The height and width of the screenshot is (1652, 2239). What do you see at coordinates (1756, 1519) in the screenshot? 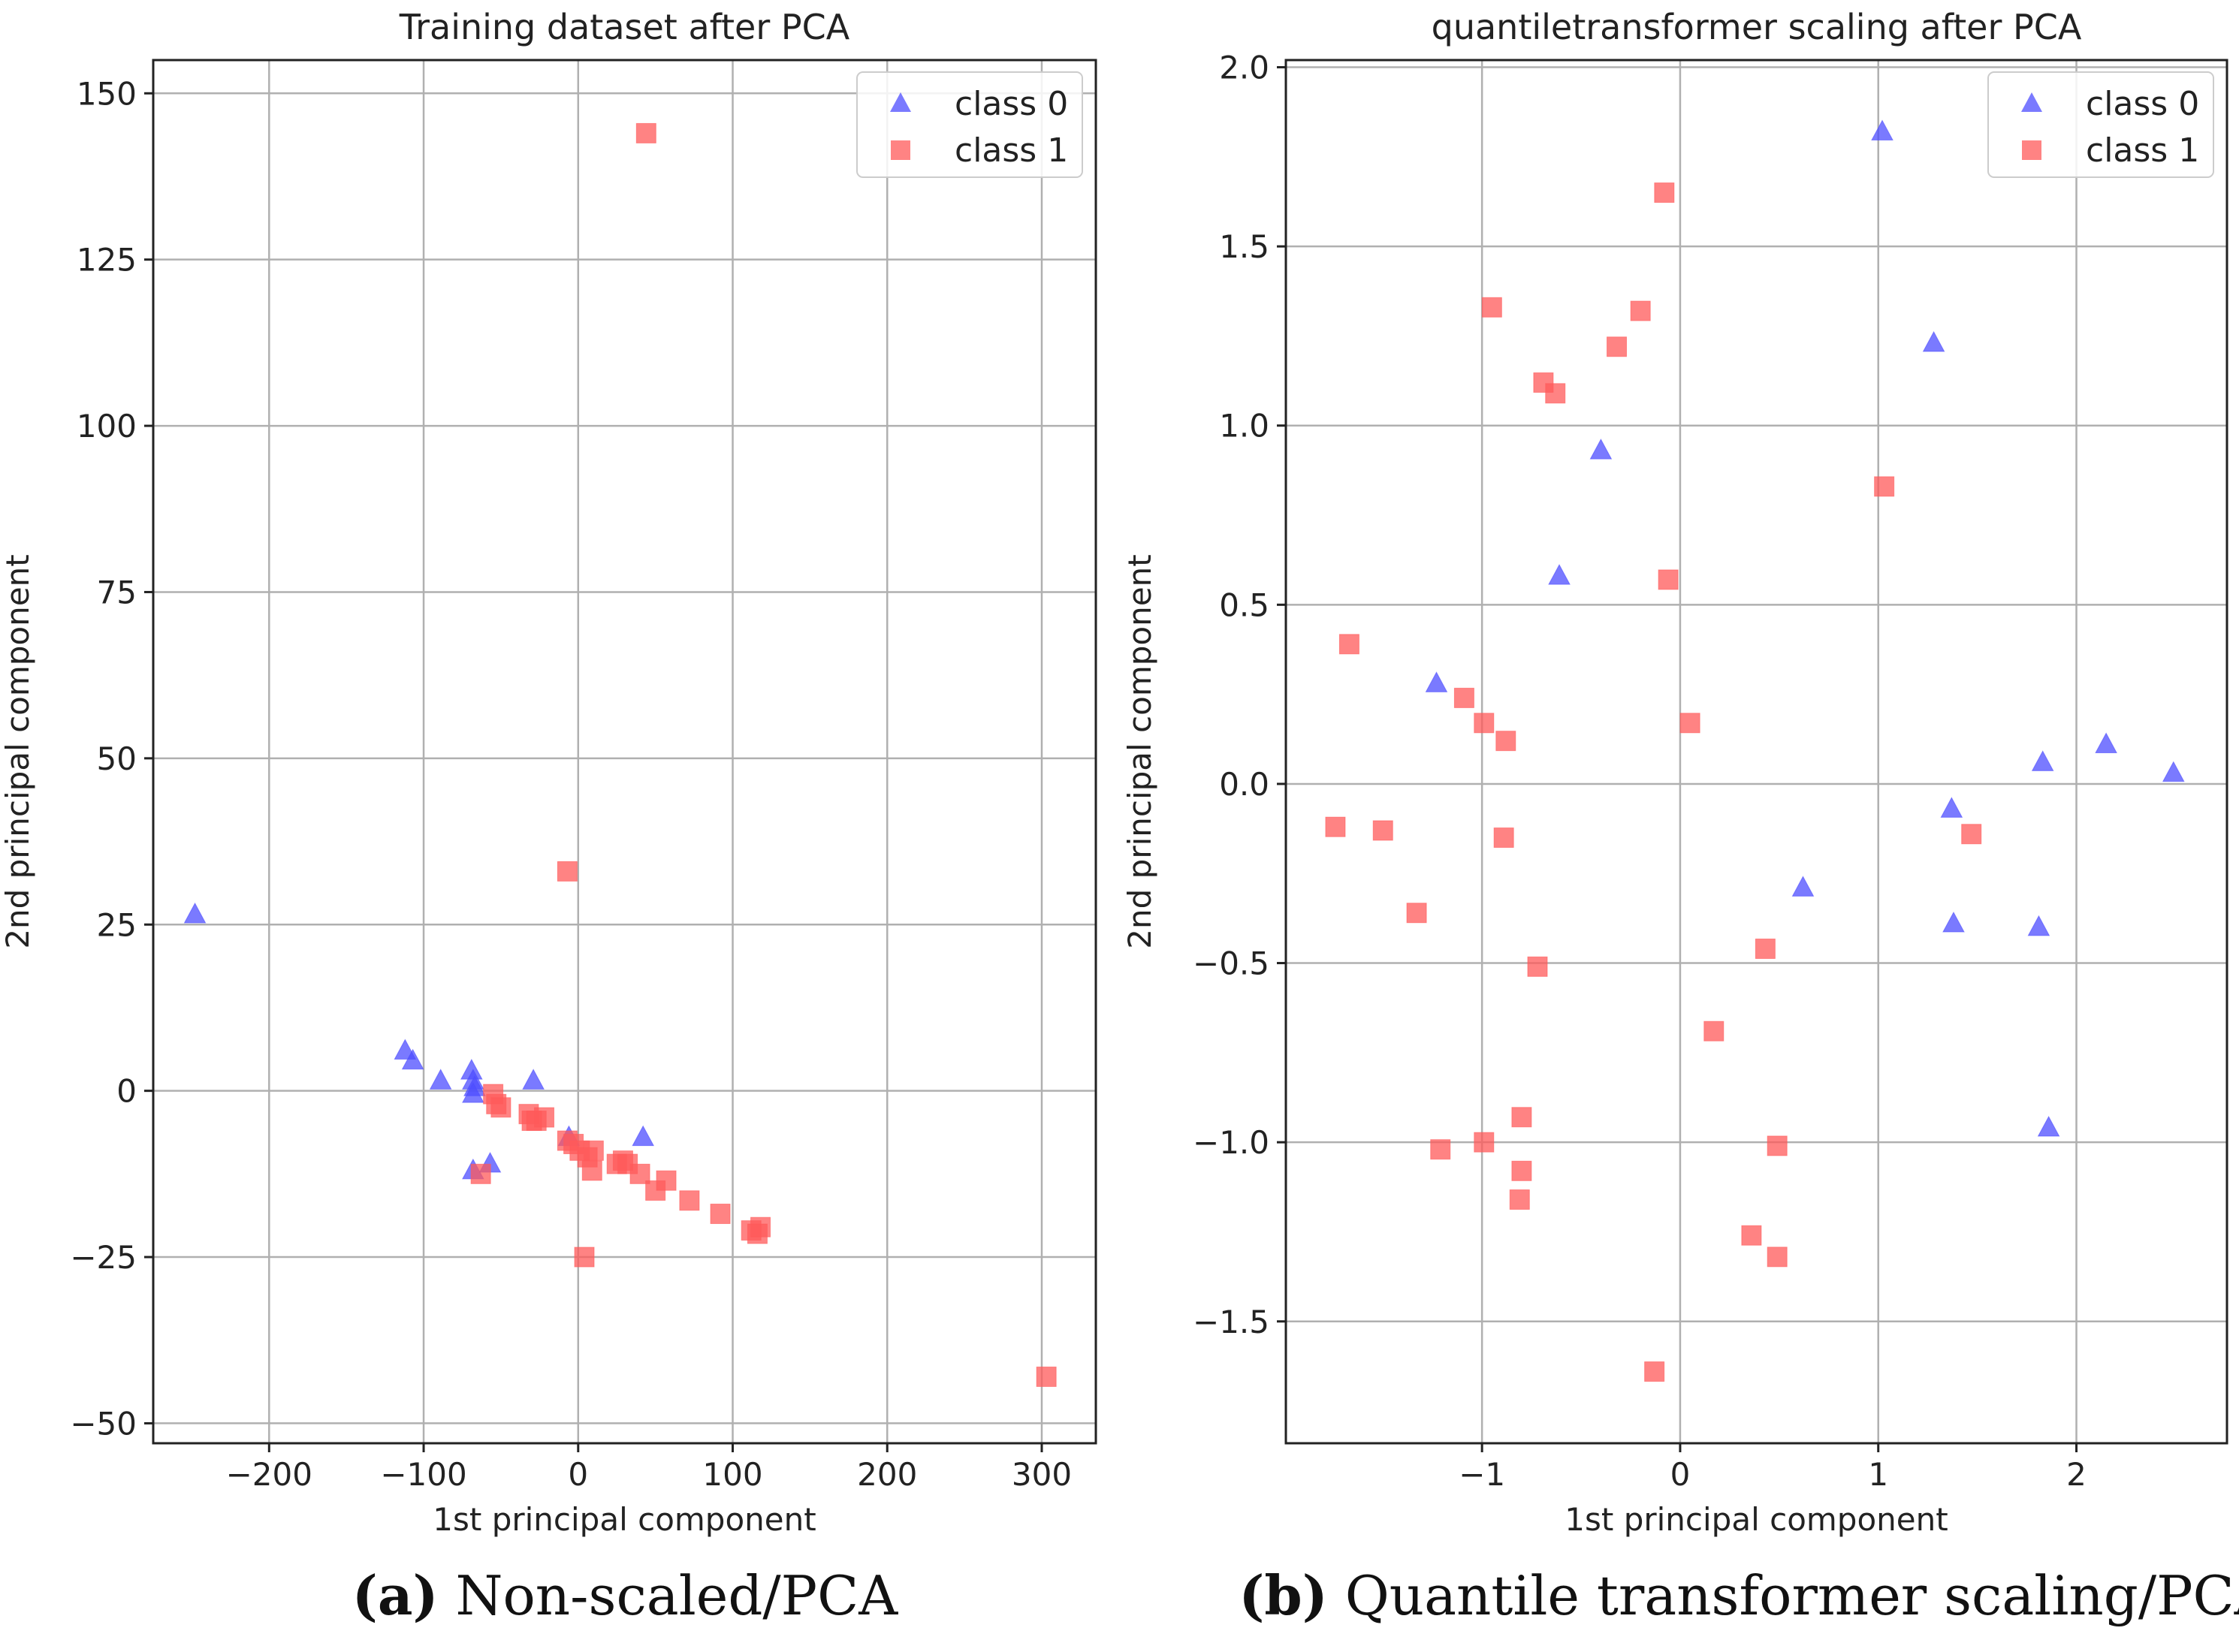
I see `x-axis-label: 1st principal component` at bounding box center [1756, 1519].